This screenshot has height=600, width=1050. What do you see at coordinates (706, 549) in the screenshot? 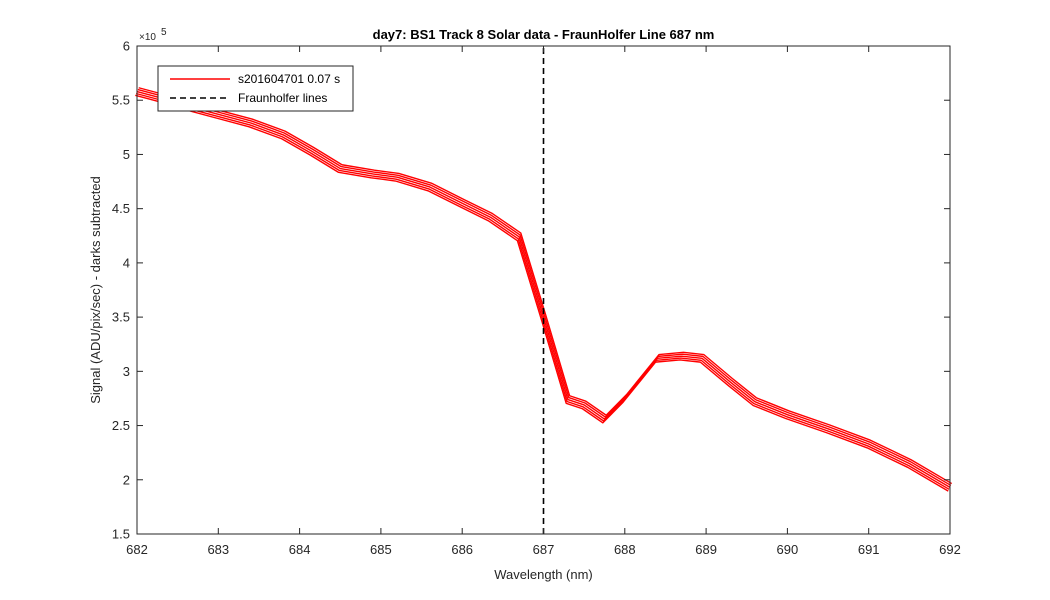
I see `x-tick-label: 689` at bounding box center [706, 549].